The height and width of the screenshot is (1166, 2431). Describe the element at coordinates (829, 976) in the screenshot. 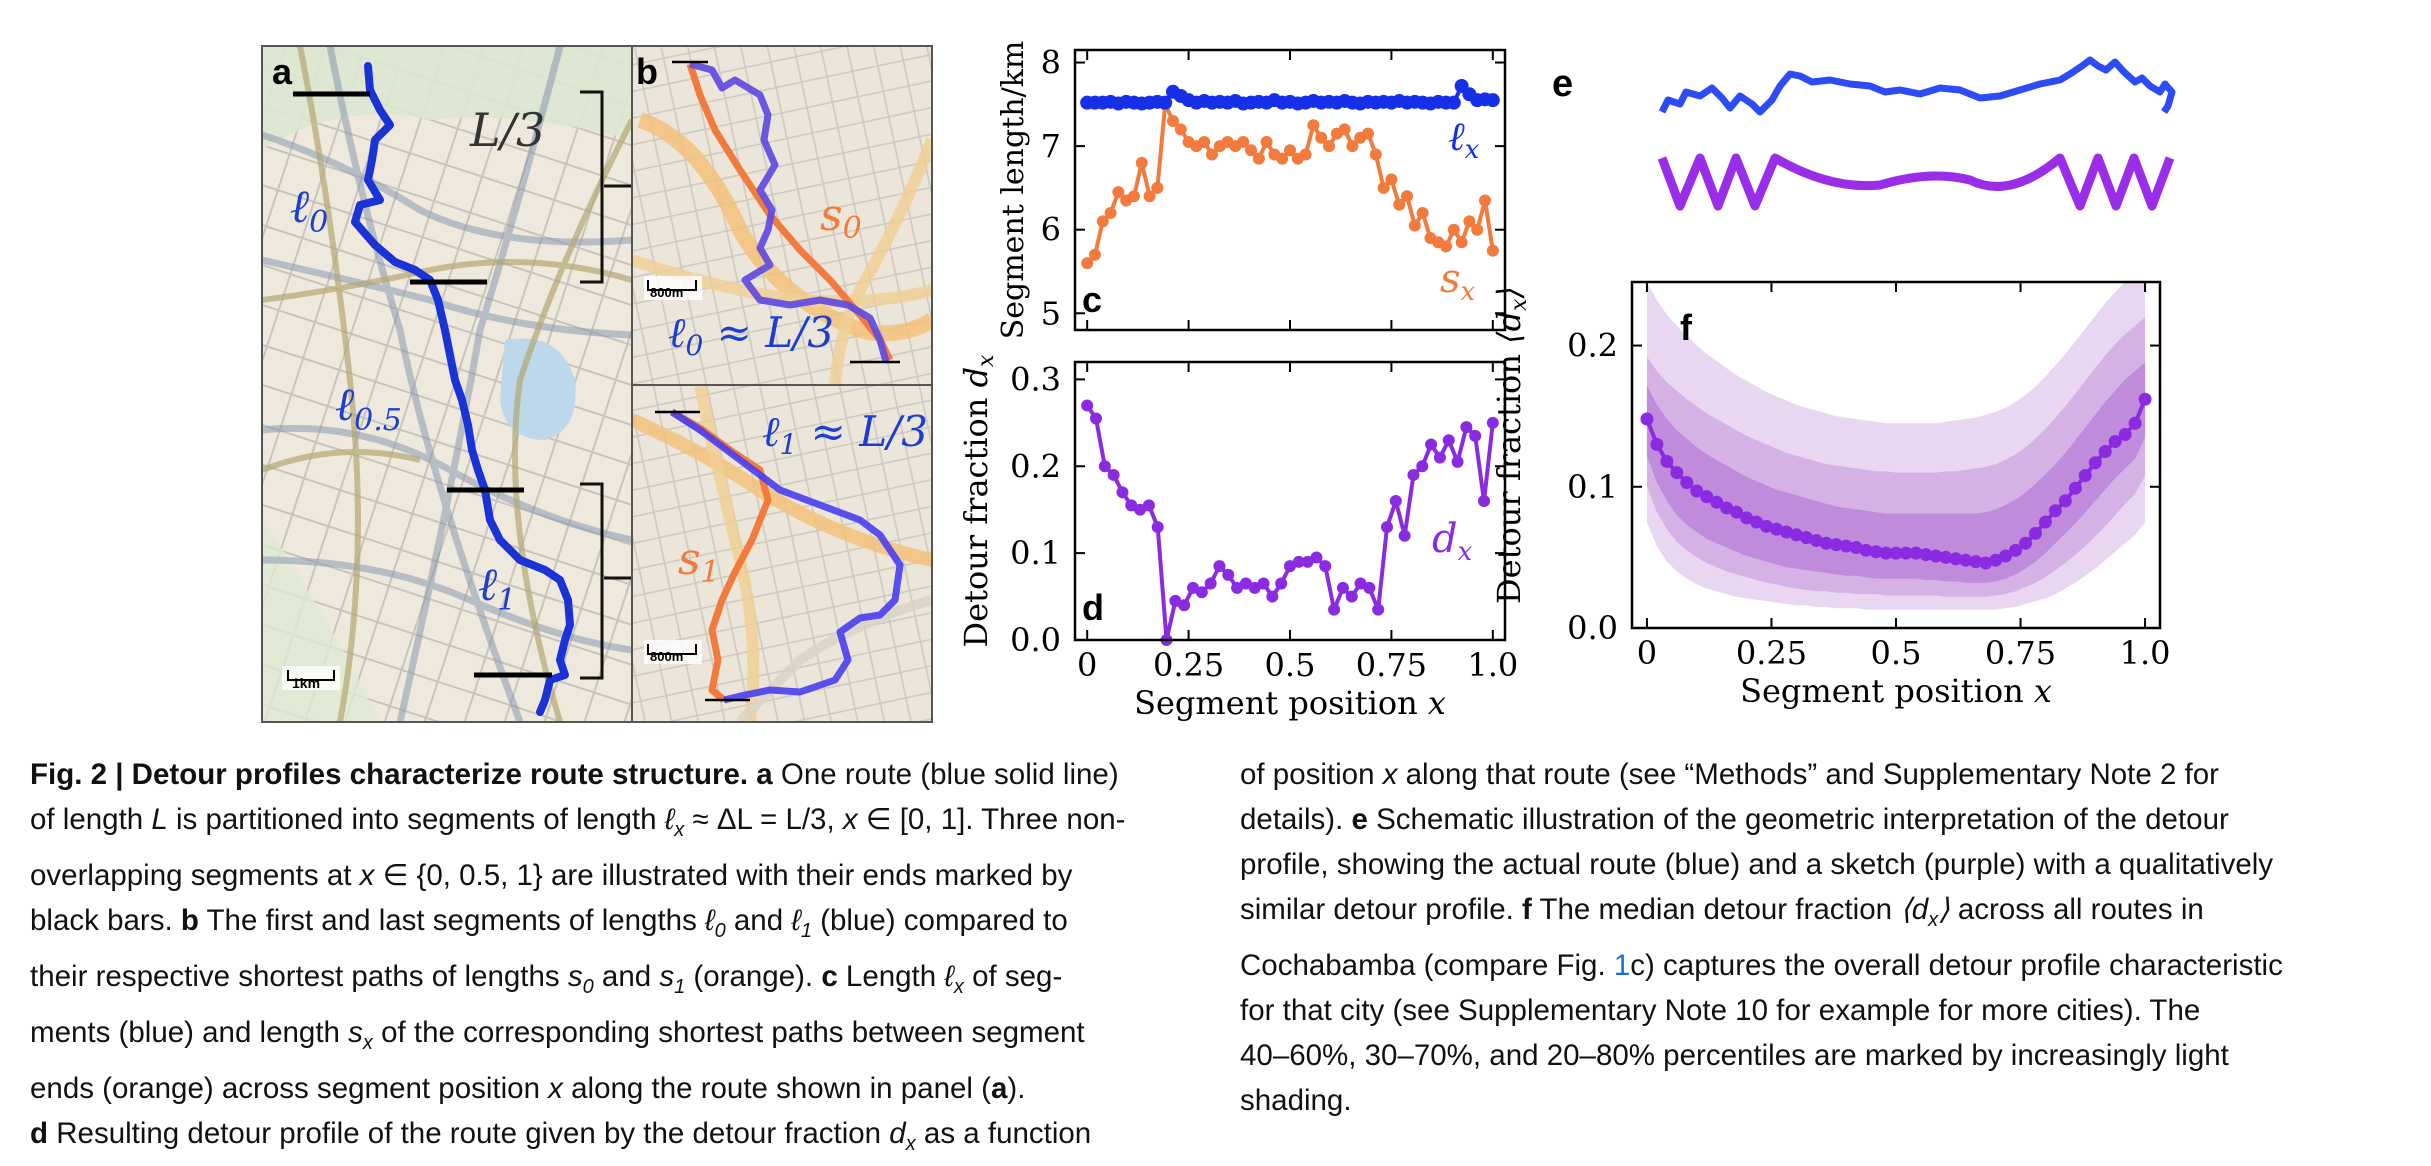

I see `caption-text: c` at that location.